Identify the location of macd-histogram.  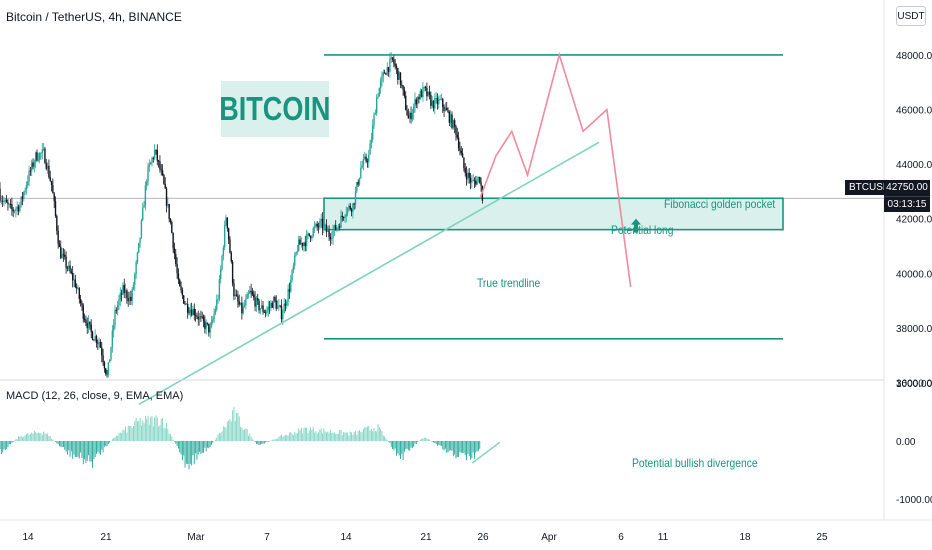
(240, 438).